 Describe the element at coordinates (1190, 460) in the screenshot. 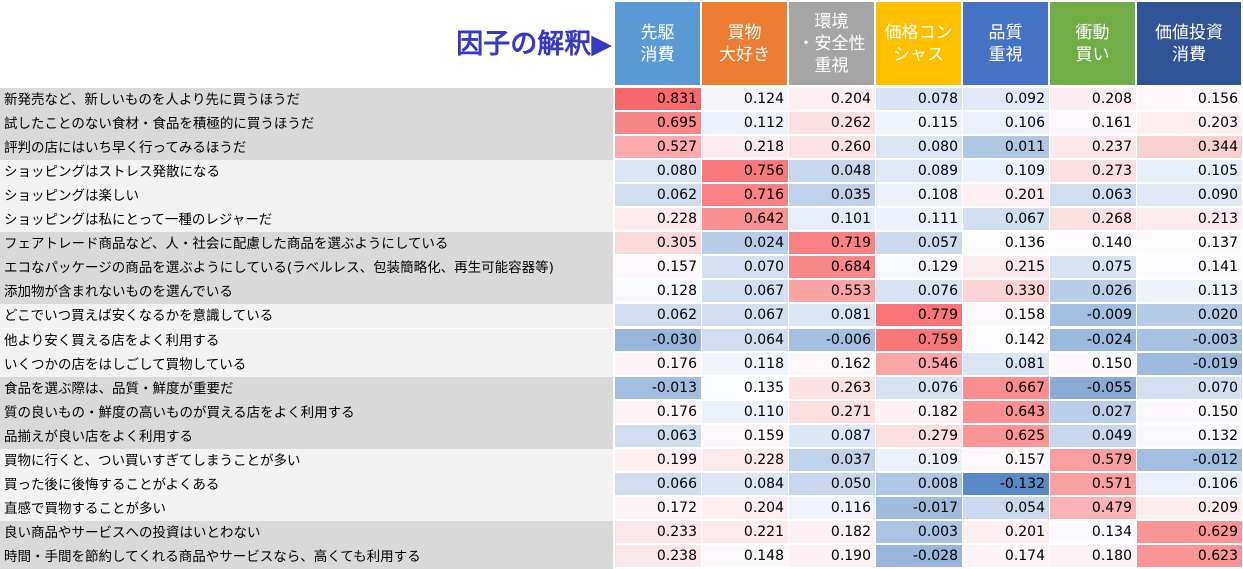

I see `cell: -0.012` at that location.